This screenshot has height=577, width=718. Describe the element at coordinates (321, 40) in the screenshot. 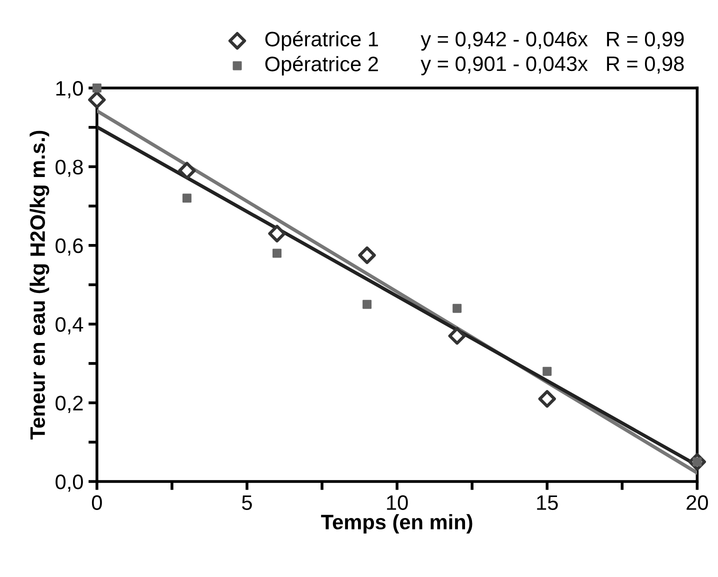

I see `legend-label: Opératrice 1` at that location.